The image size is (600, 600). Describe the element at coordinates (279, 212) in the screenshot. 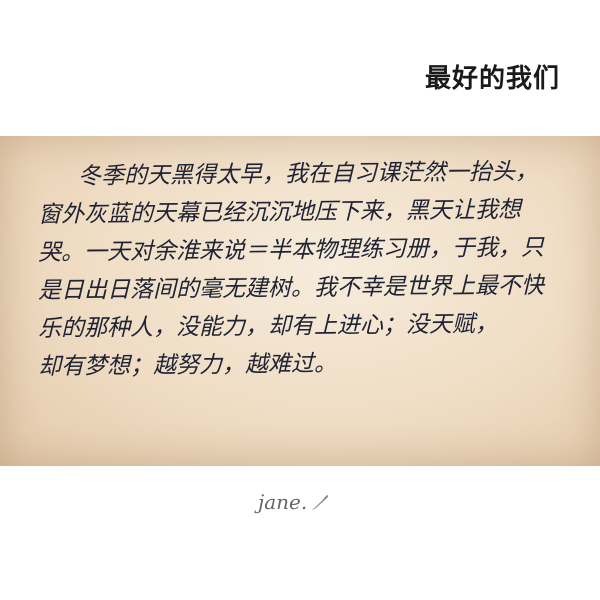

I see `note-line: 窗外灰蓝的天幕已经沉沉地压下来，黑天让我想` at that location.